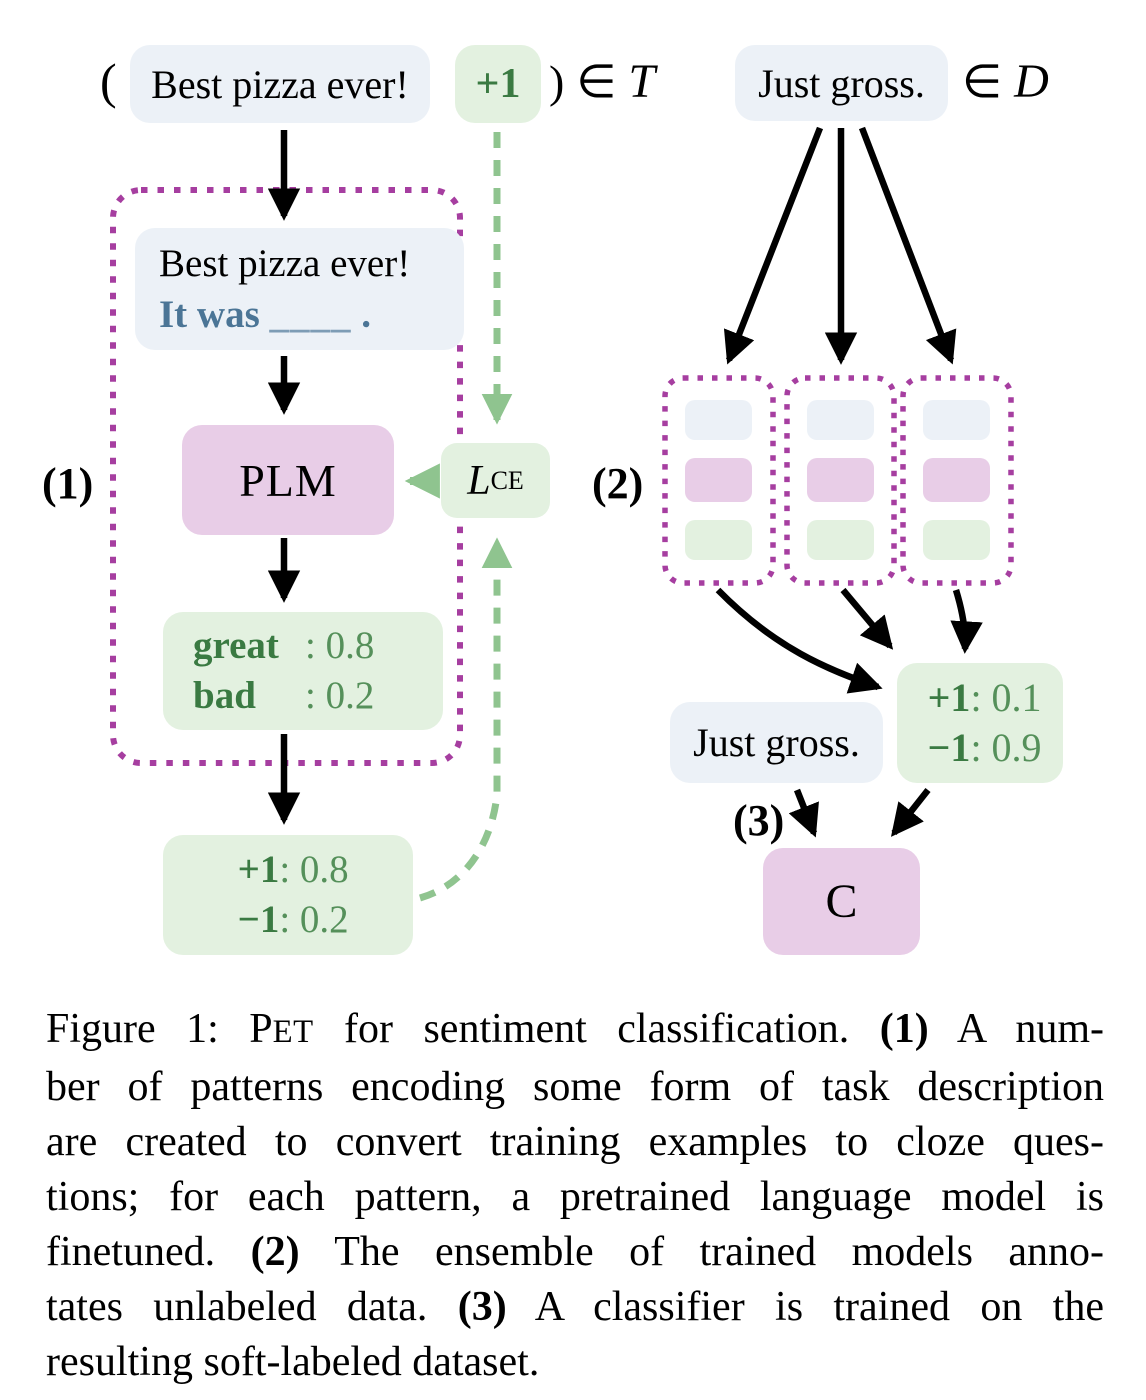 The height and width of the screenshot is (1400, 1146). I want to click on arrow-unlabeled-to-classifier, so click(803, 813).